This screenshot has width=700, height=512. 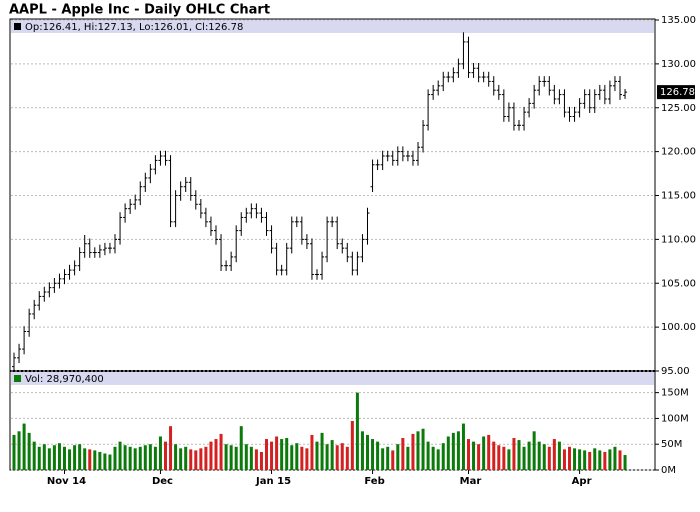 What do you see at coordinates (332, 26) in the screenshot?
I see `price-header` at bounding box center [332, 26].